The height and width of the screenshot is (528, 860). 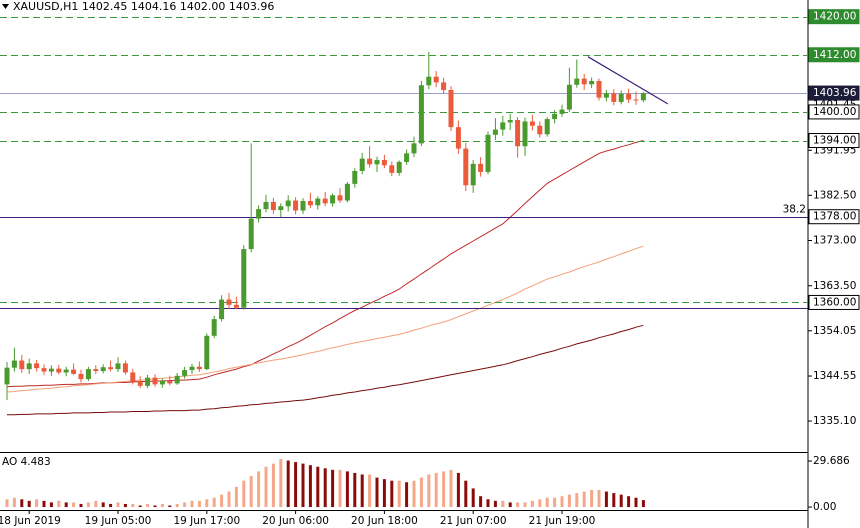 I want to click on y-tick-label: 0.00, so click(x=824, y=507).